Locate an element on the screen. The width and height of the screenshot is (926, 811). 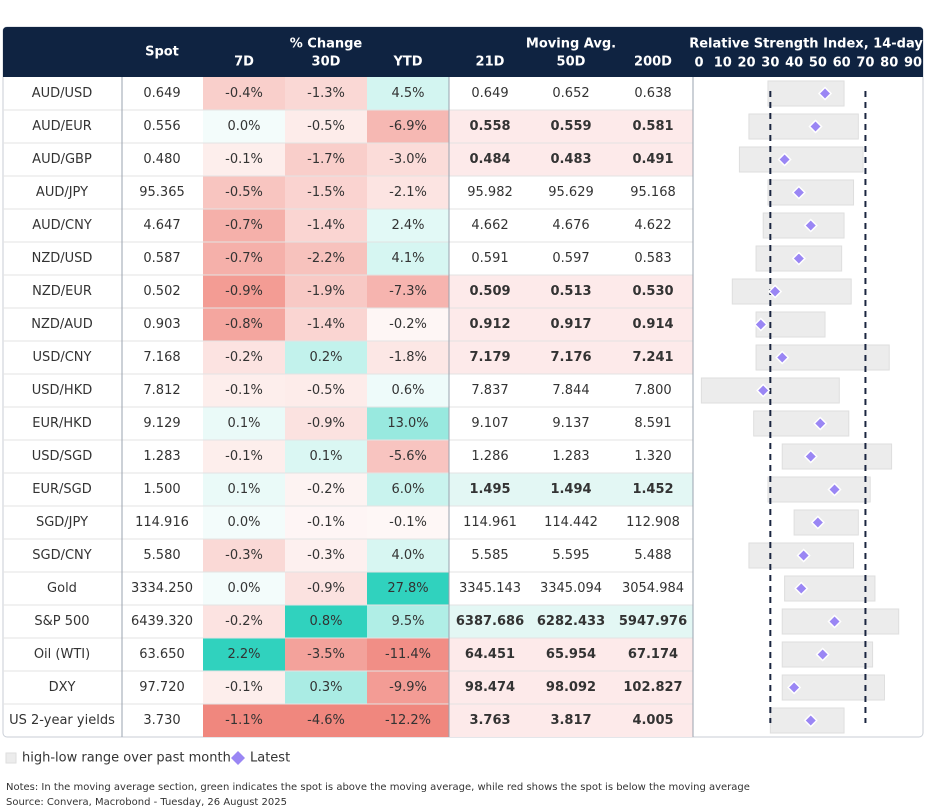
ma-value: 1.452 is located at coordinates (652, 489).